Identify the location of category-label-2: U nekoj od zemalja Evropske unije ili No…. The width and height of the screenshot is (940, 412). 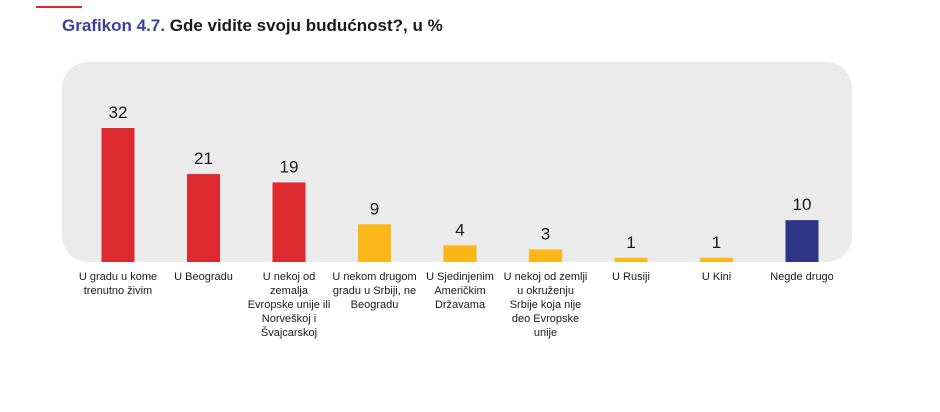
(289, 305).